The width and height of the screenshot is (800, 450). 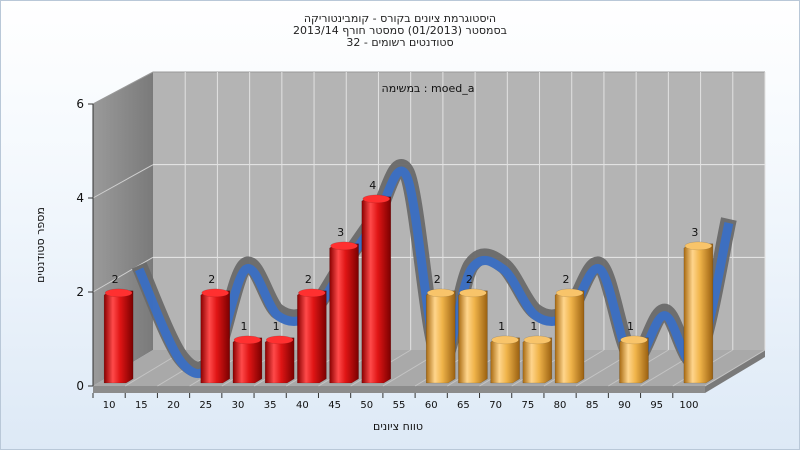 What do you see at coordinates (560, 405) in the screenshot?
I see `x-tick-label: 80` at bounding box center [560, 405].